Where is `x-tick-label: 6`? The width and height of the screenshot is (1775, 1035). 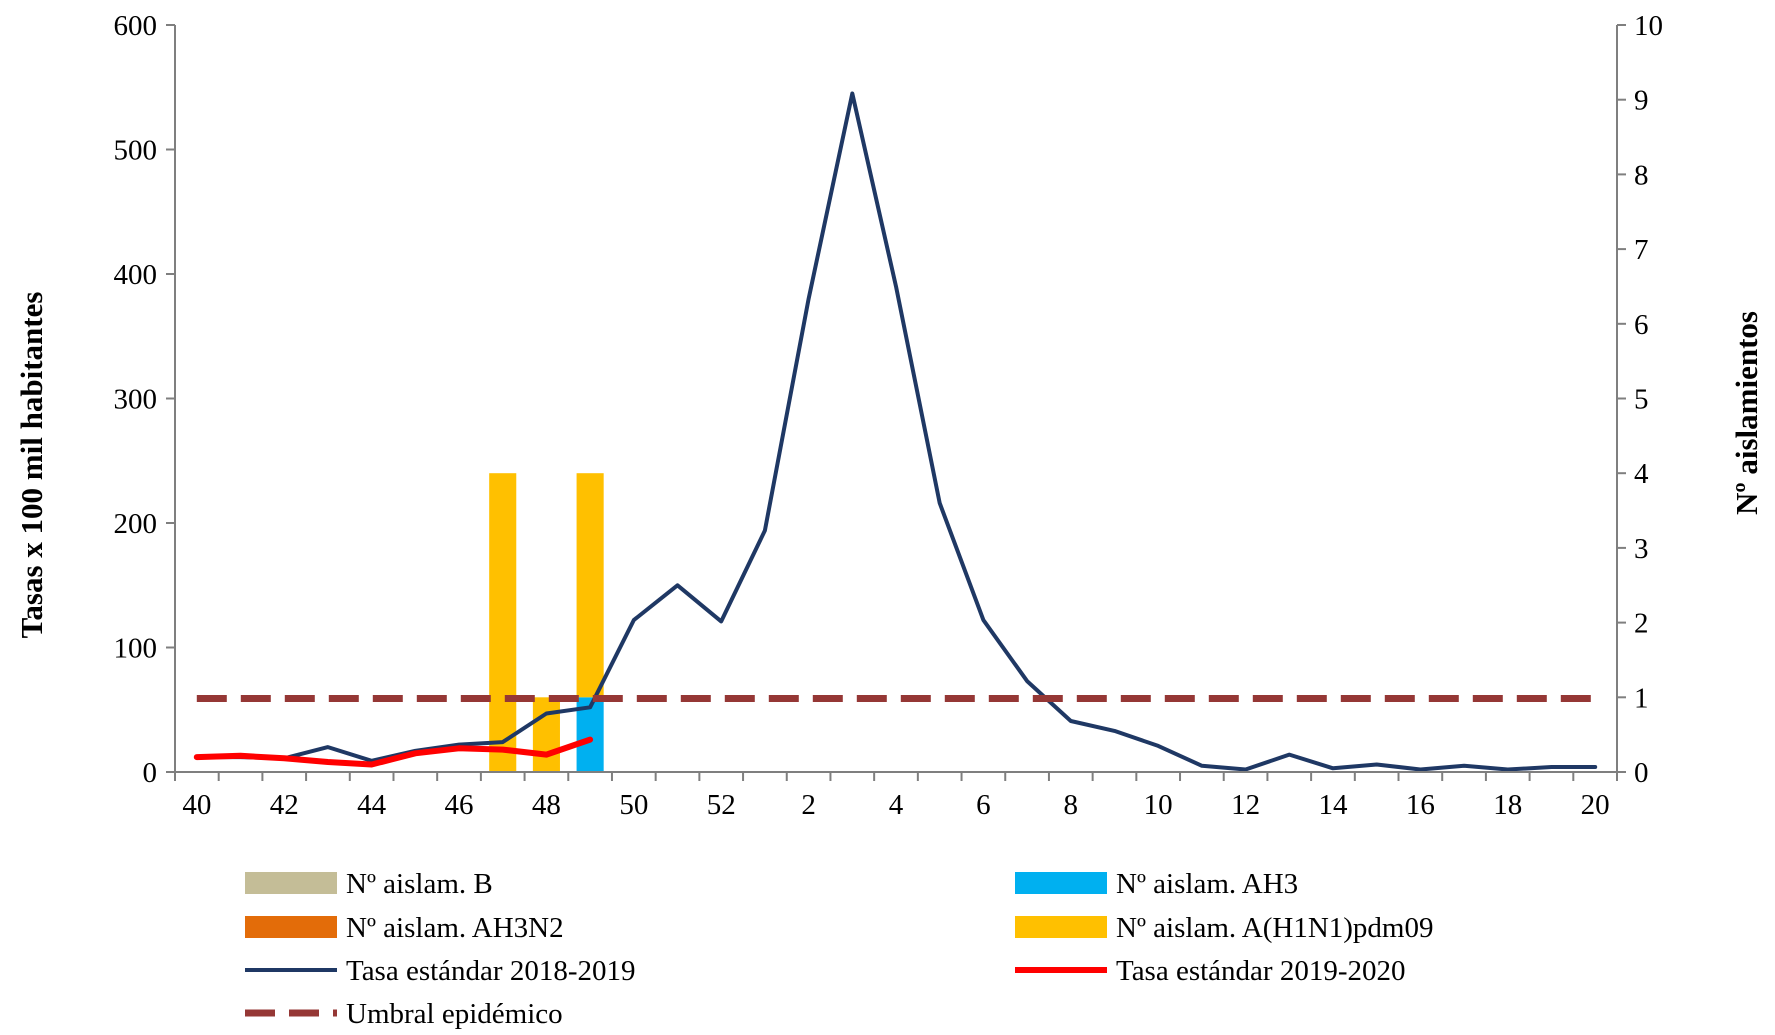 x-tick-label: 6 is located at coordinates (983, 805).